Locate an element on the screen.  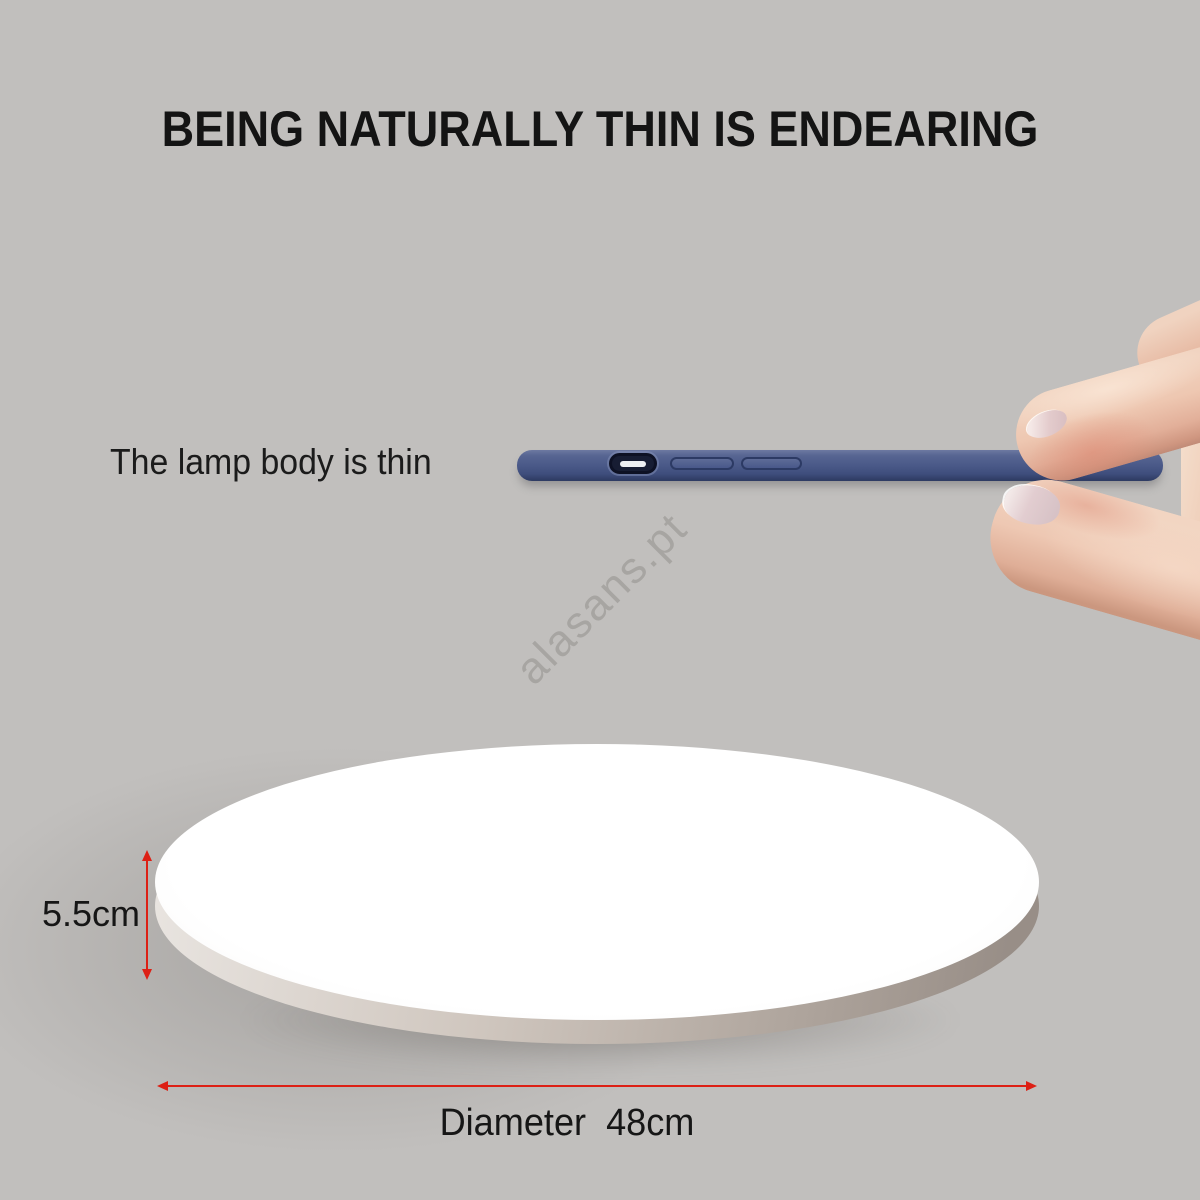
page-title: BEING NATURALLY THIN IS ENDEARING is located at coordinates (600, 129).